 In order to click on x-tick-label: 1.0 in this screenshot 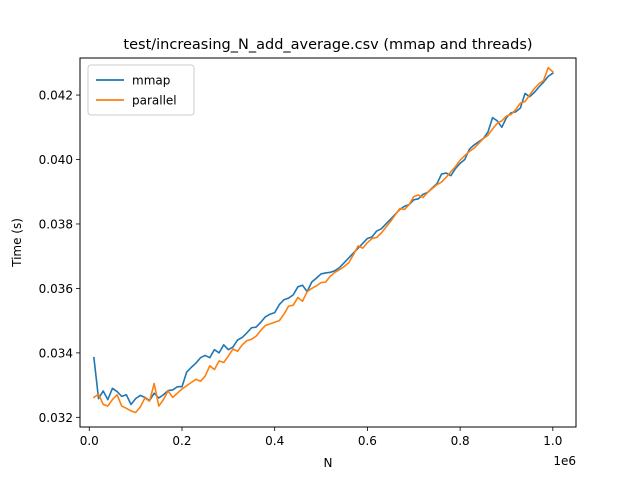, I will do `click(552, 441)`.